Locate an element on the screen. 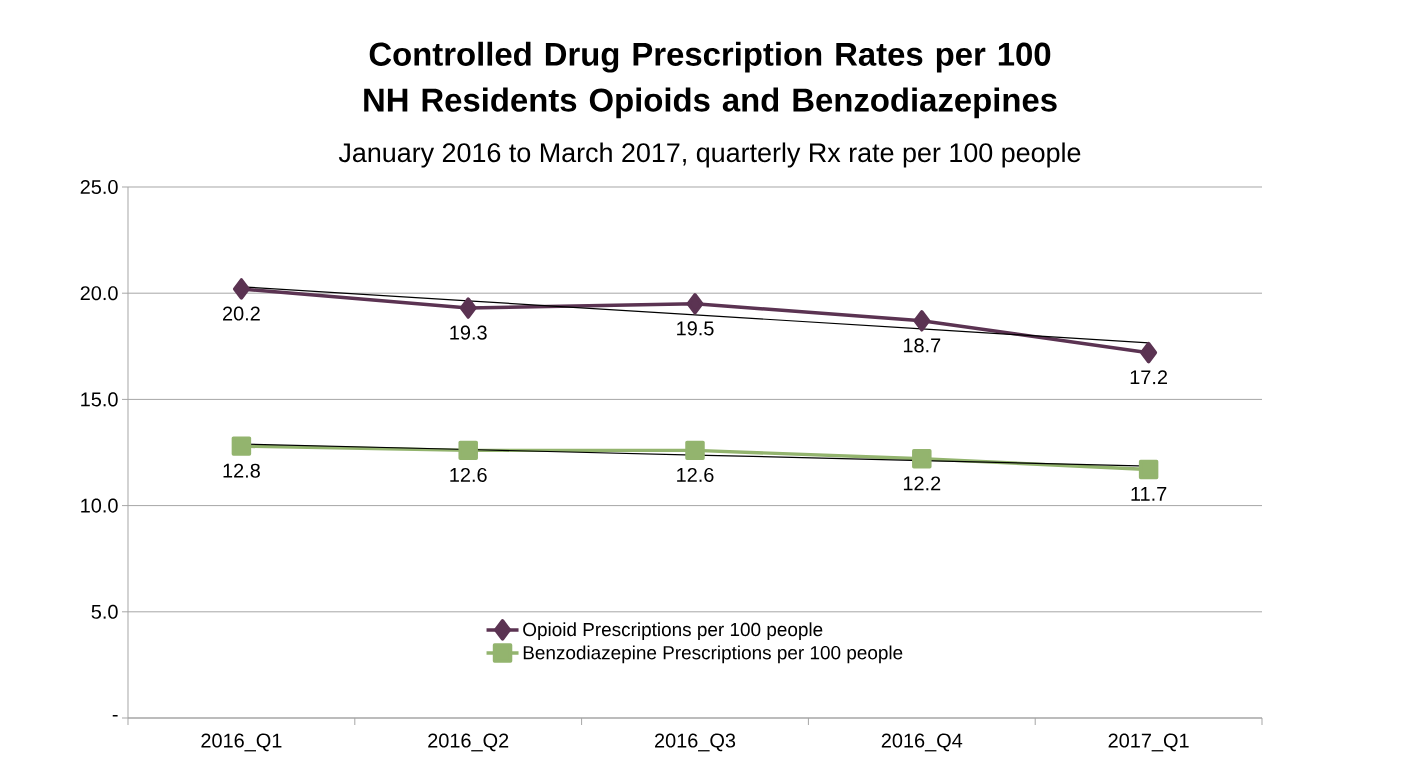 The height and width of the screenshot is (776, 1416). y-tick-label: 25.0 is located at coordinates (99, 187).